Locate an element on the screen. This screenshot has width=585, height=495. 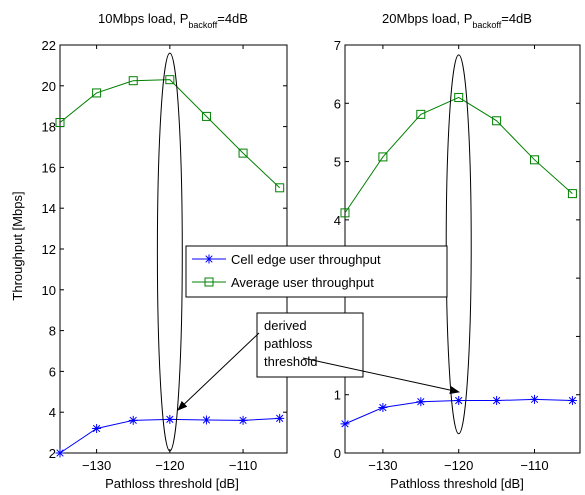
annotation-line-2: pathloss is located at coordinates (288, 343).